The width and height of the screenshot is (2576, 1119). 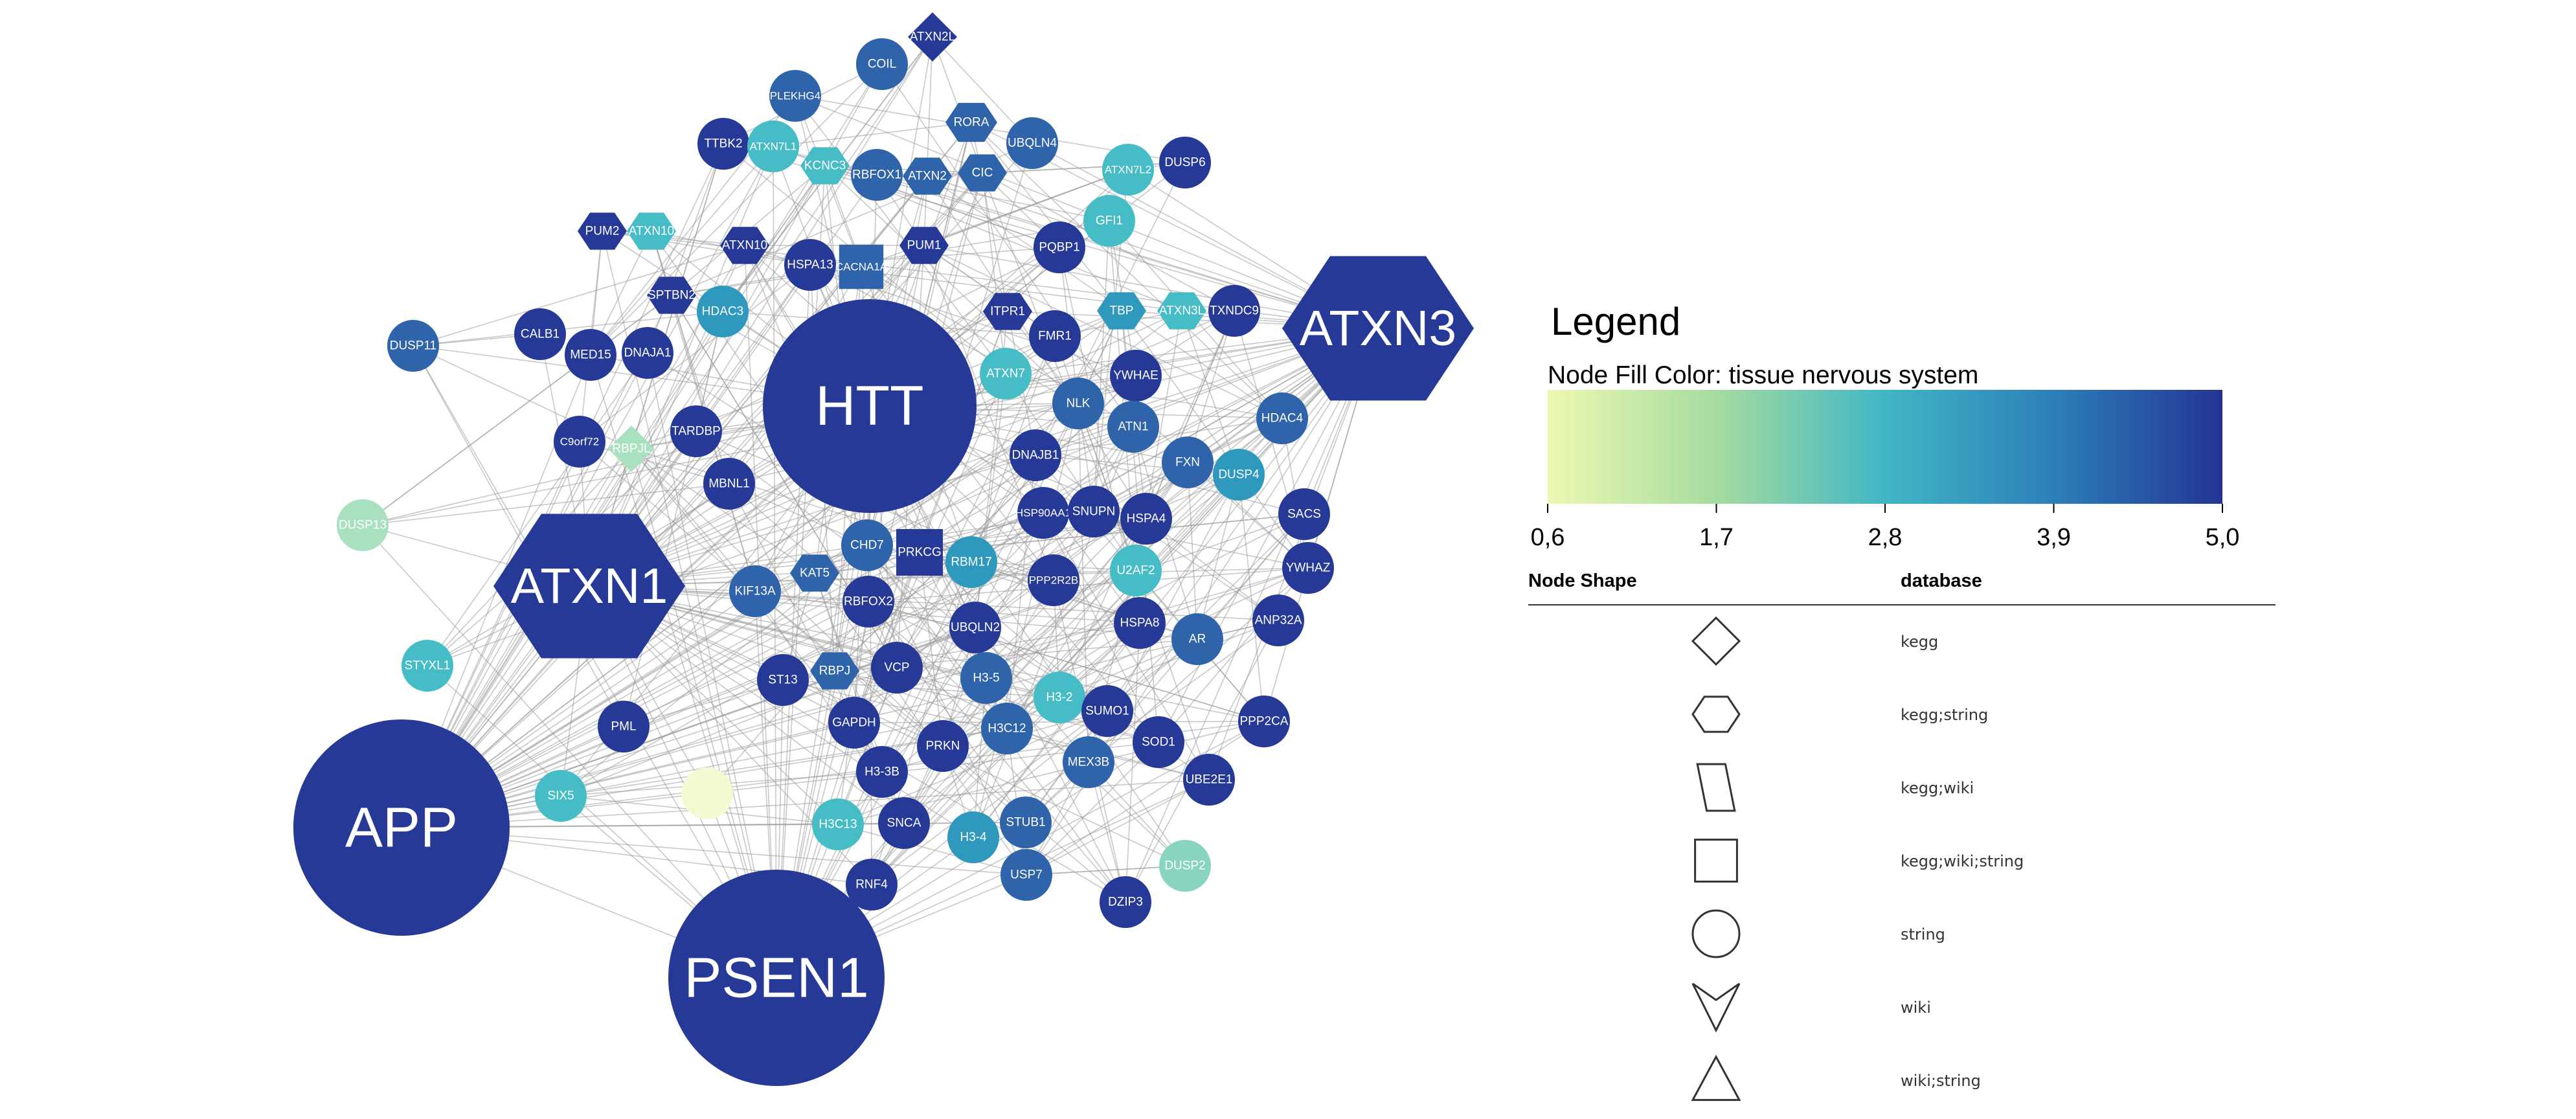 What do you see at coordinates (783, 680) in the screenshot?
I see `network-node: ST13` at bounding box center [783, 680].